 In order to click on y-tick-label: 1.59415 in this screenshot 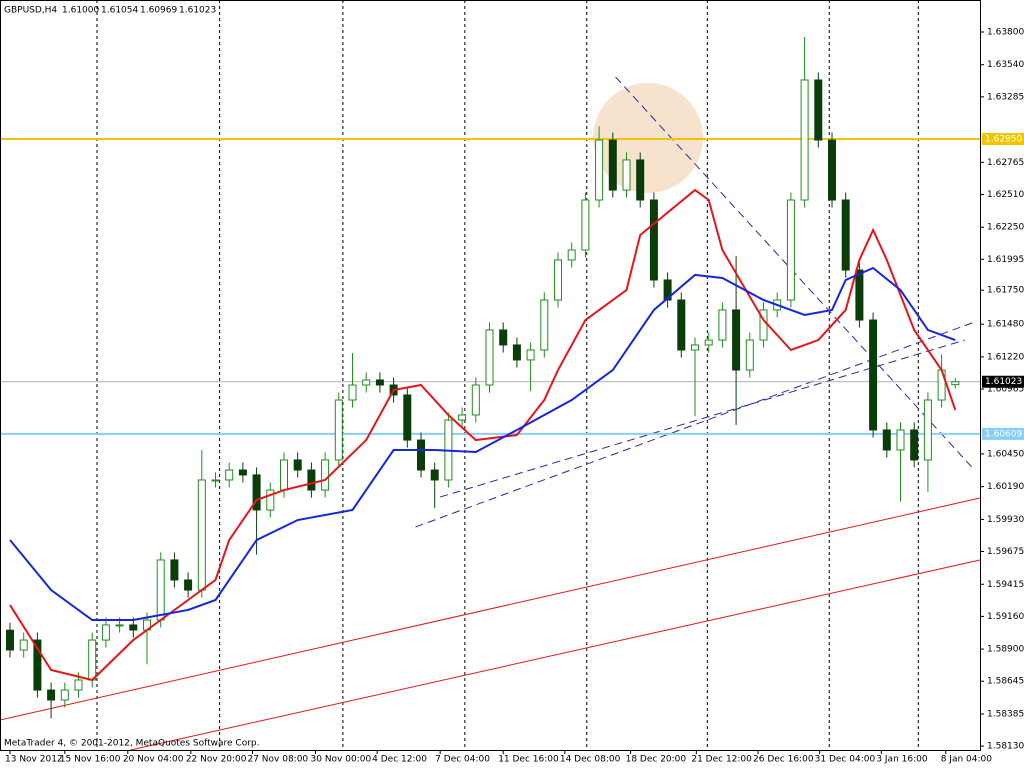, I will do `click(1005, 585)`.